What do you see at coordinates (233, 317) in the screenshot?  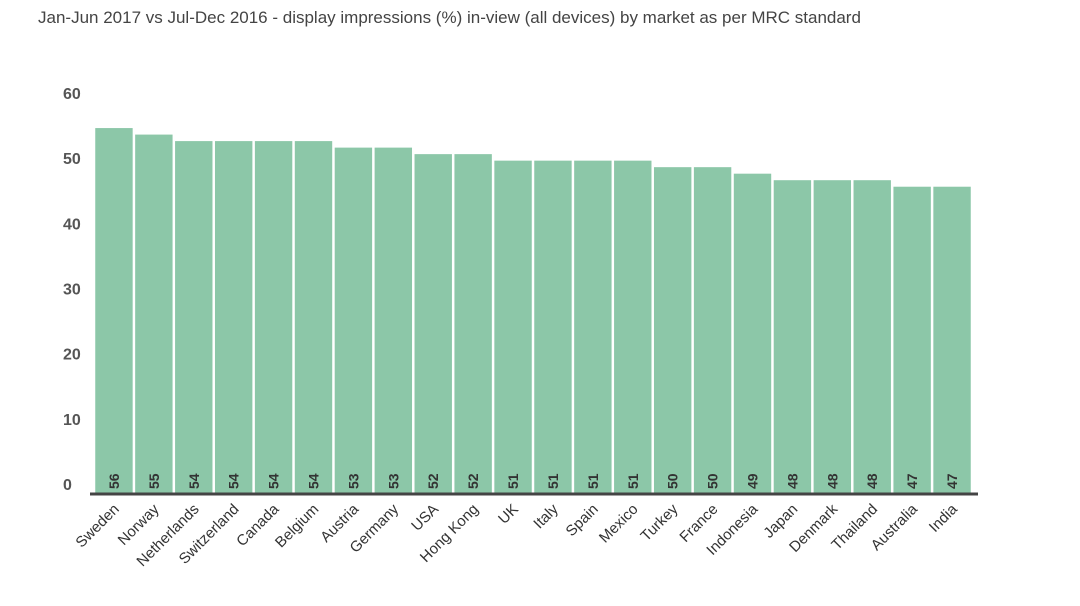 I see `bar-switzerland` at bounding box center [233, 317].